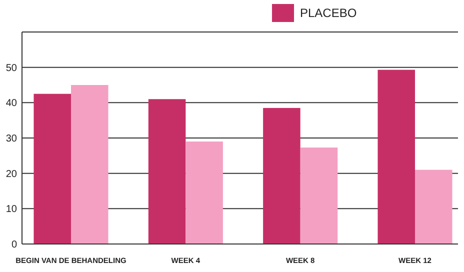  What do you see at coordinates (328, 13) in the screenshot?
I see `legend-label: PLACEBO` at bounding box center [328, 13].